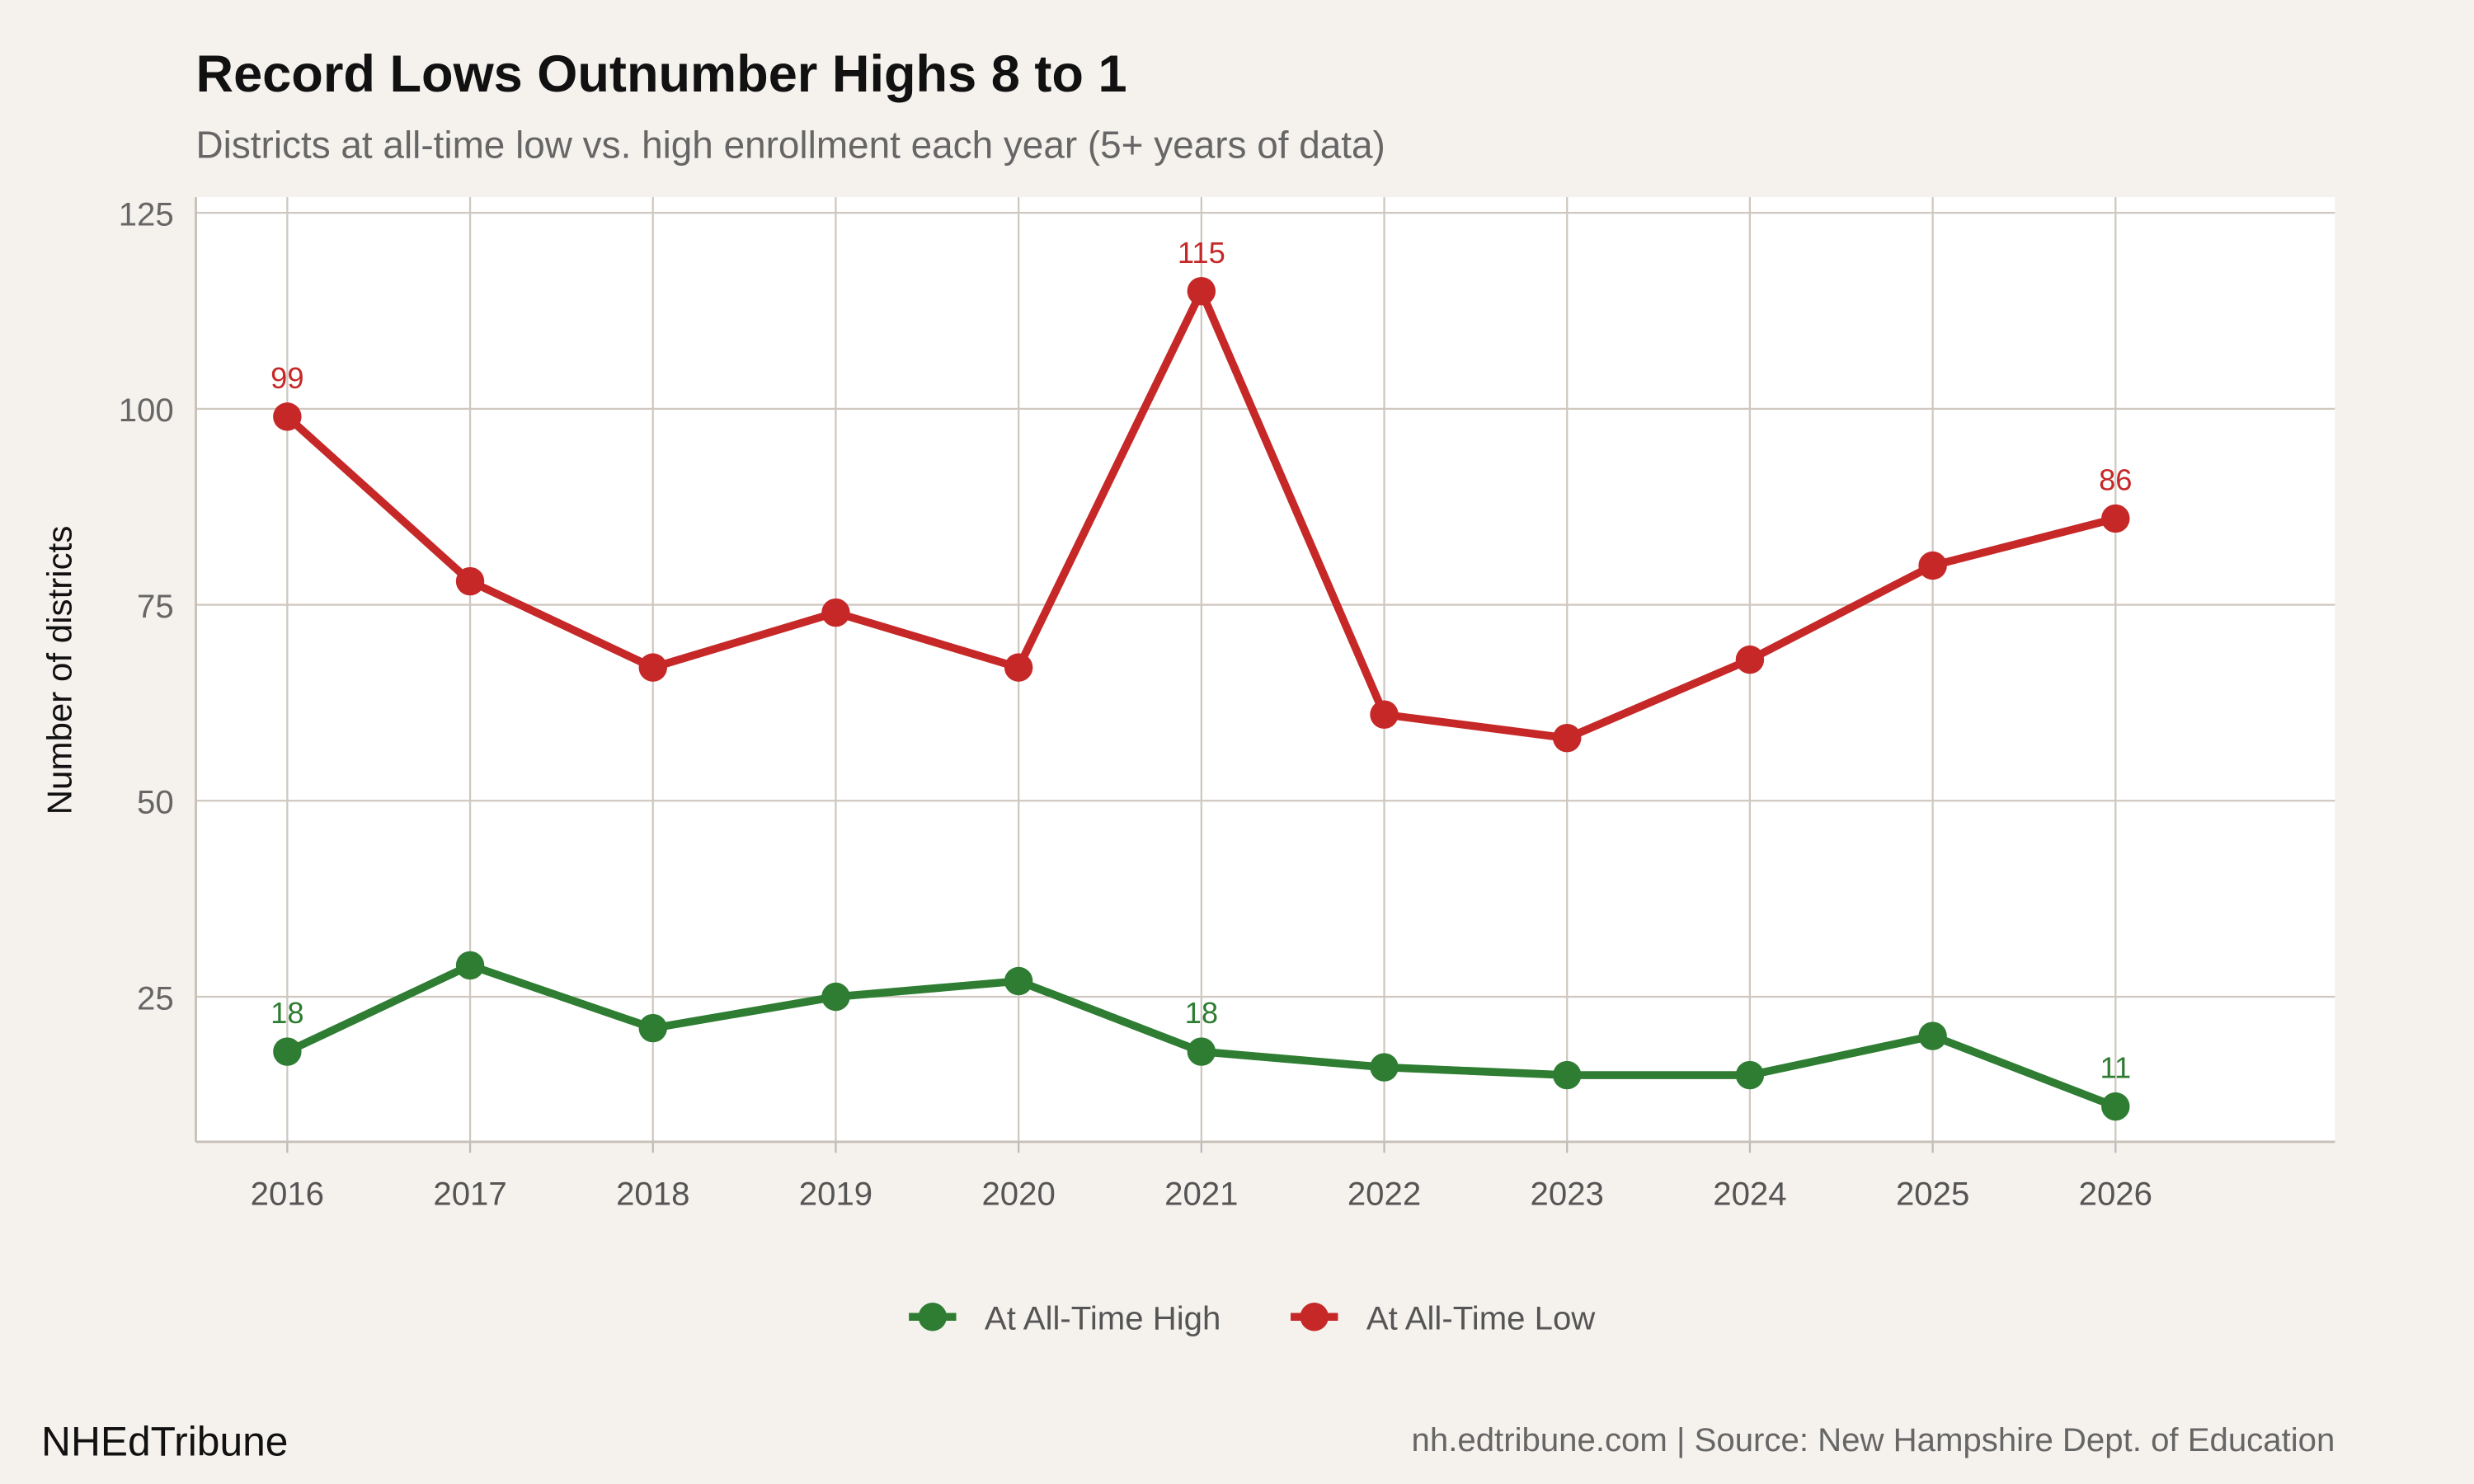 This screenshot has width=2474, height=1484. Describe the element at coordinates (287, 1193) in the screenshot. I see `x-tick-label: 2016` at that location.